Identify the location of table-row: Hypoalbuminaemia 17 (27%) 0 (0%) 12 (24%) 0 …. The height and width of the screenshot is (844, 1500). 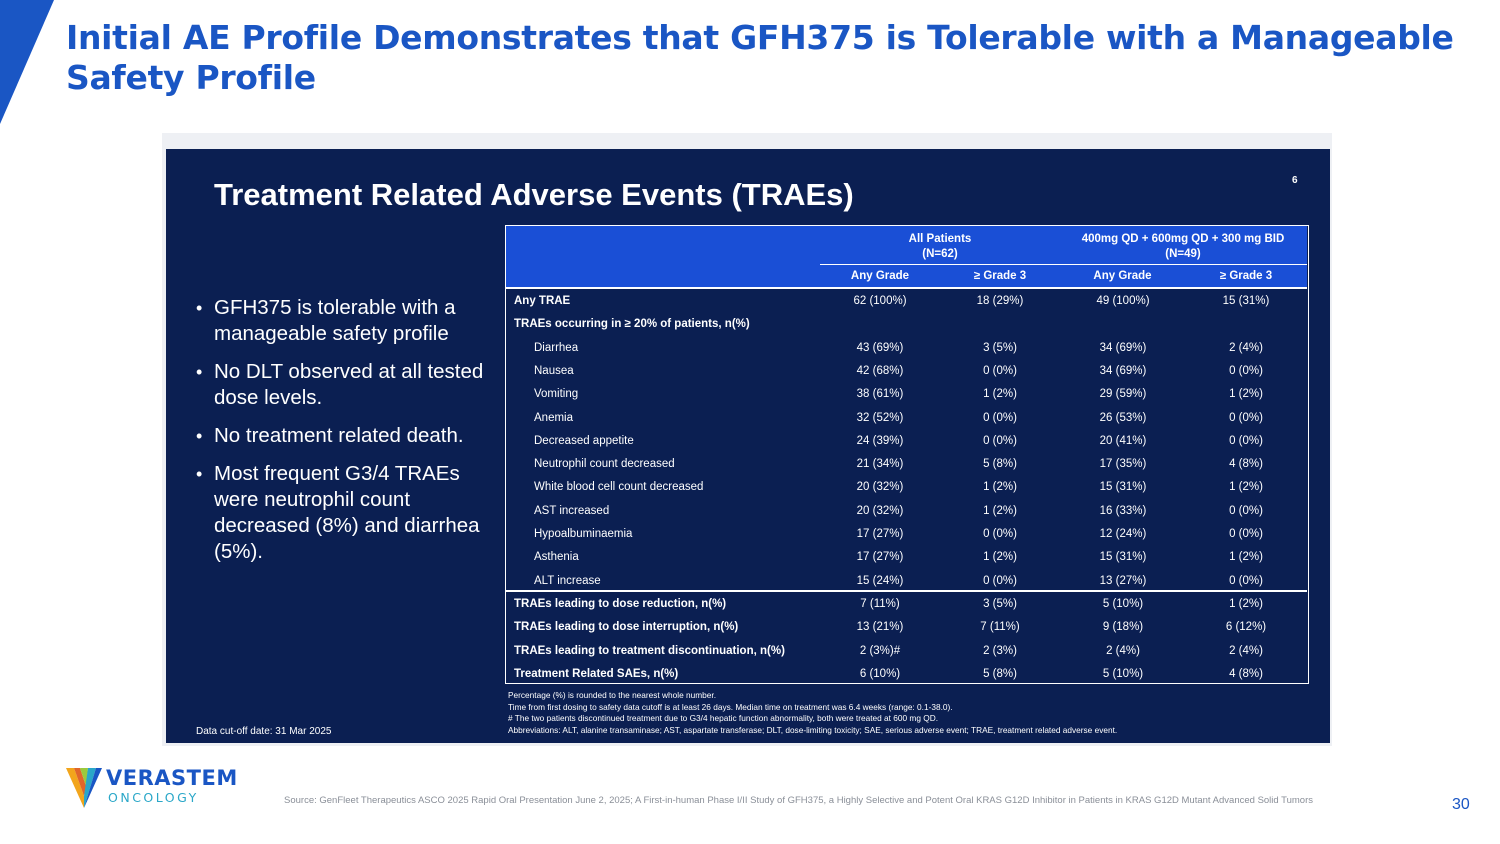
(906, 534).